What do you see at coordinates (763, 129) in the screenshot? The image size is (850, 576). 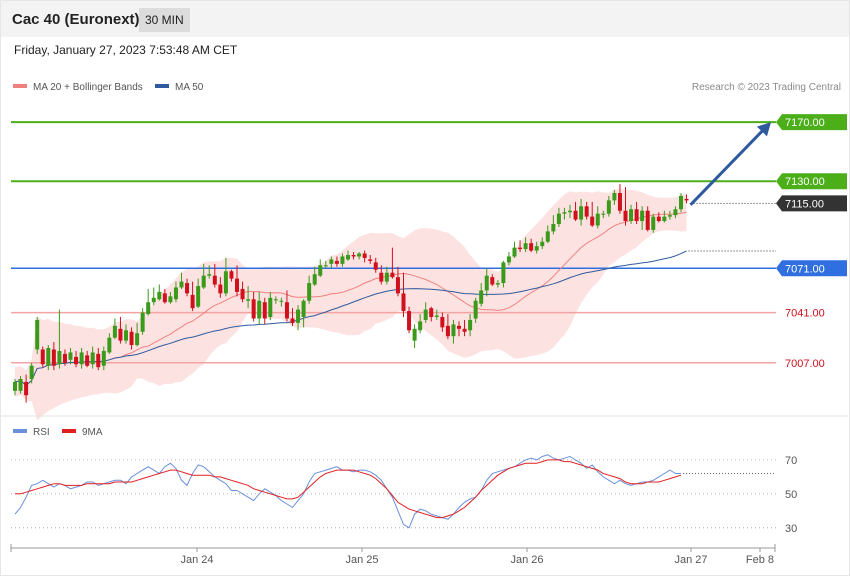 I see `forecast-arrow-head` at bounding box center [763, 129].